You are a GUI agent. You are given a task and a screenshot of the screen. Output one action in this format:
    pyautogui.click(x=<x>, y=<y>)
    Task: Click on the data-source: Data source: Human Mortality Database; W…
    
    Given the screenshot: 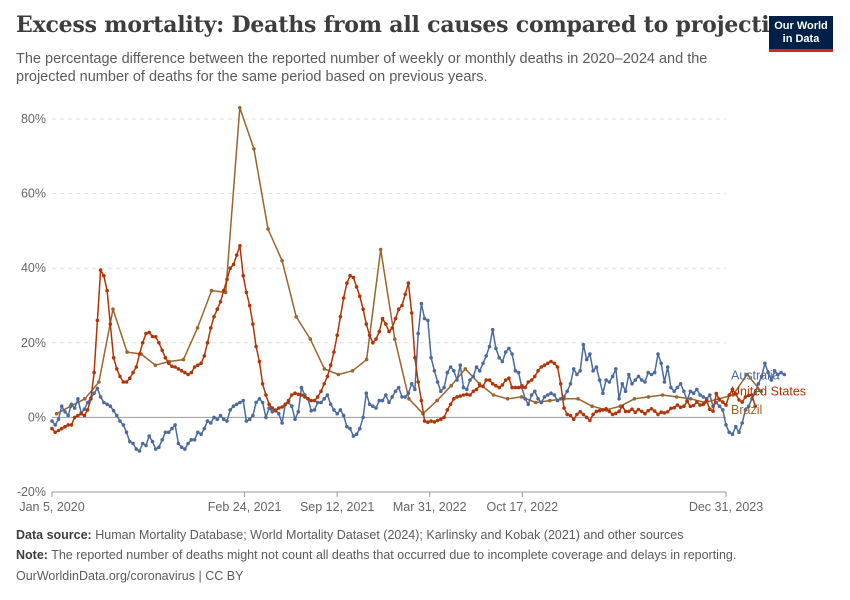 What is the action you would take?
    pyautogui.click(x=349, y=535)
    